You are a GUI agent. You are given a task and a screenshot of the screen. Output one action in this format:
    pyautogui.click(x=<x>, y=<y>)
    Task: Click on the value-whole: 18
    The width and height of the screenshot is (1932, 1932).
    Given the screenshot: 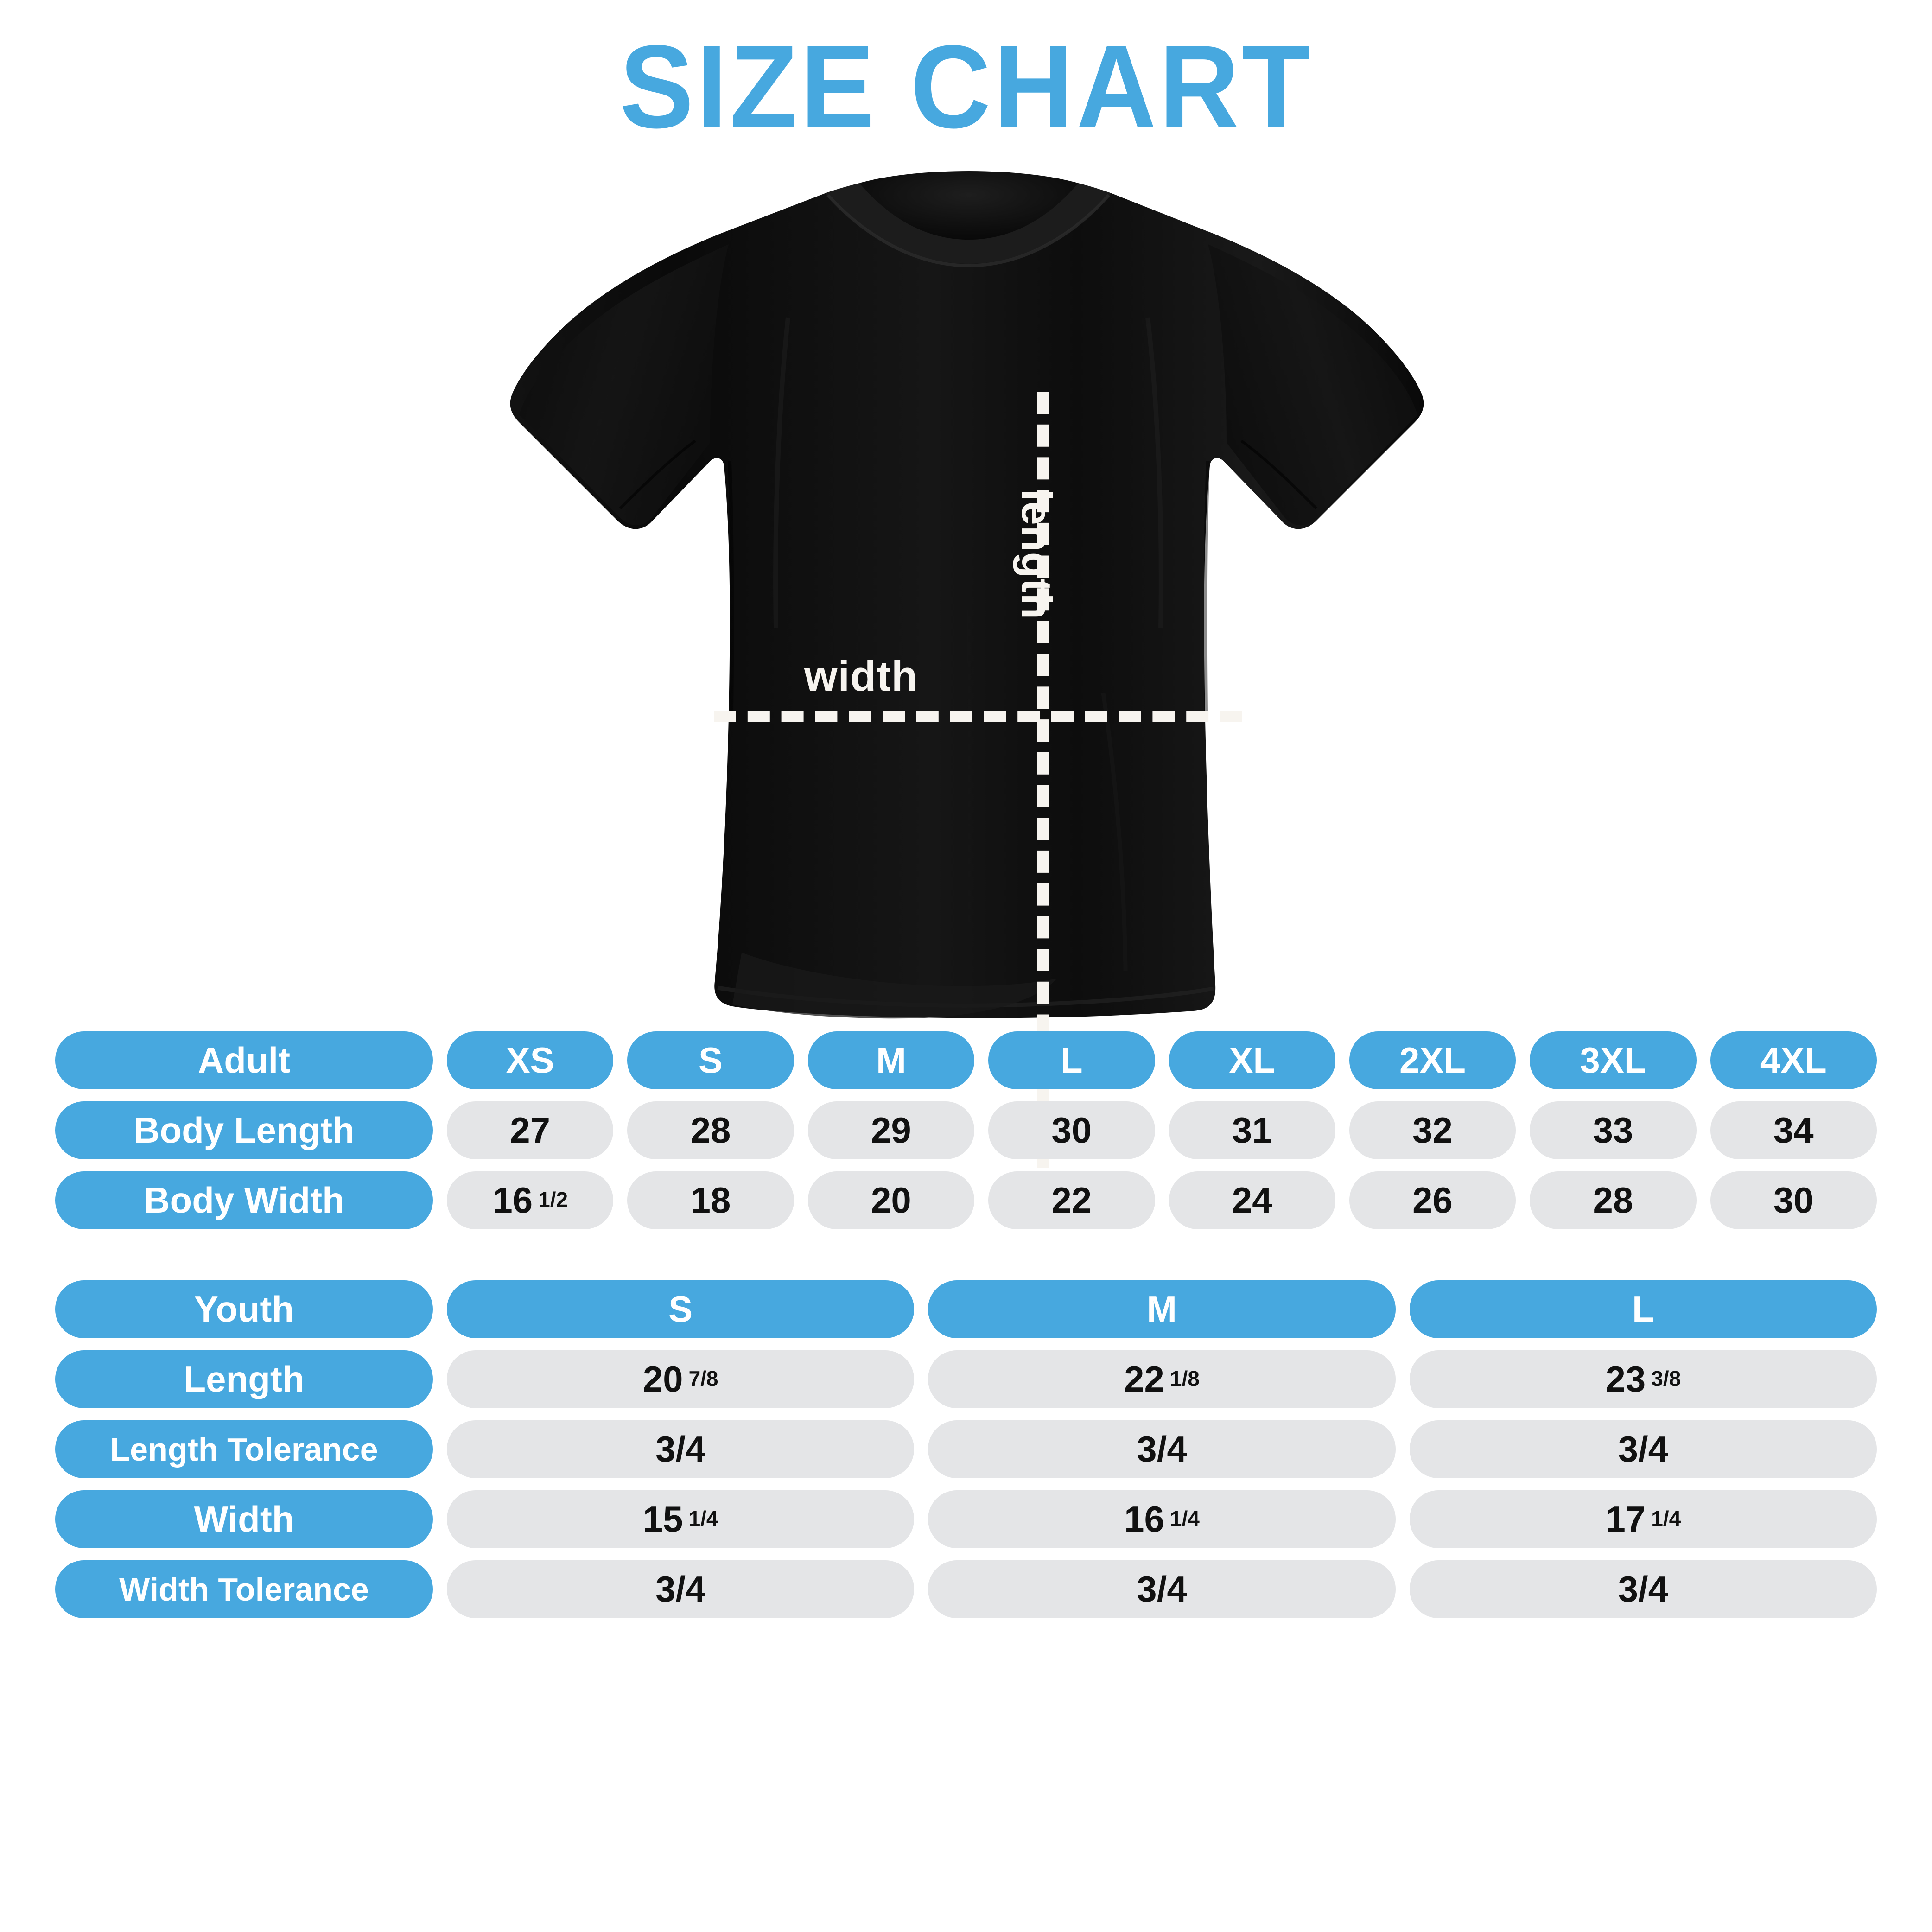 What is the action you would take?
    pyautogui.click(x=710, y=1200)
    